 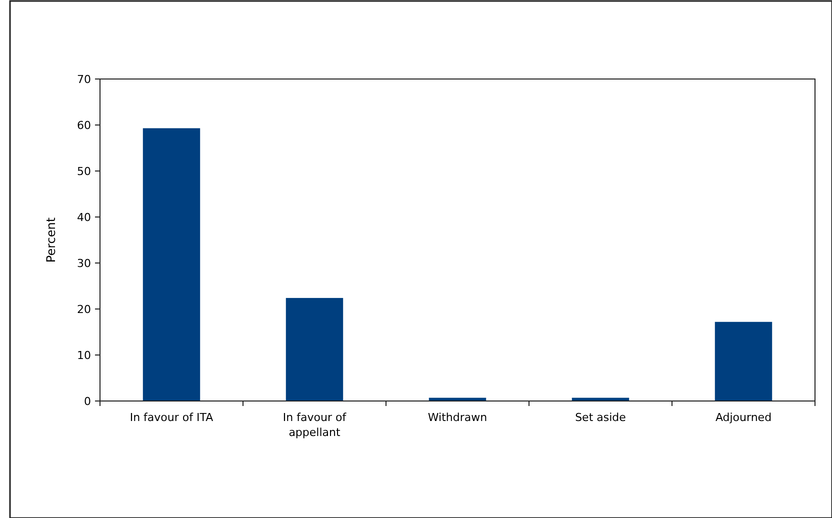 I want to click on y-tick-label: 20, so click(x=84, y=309).